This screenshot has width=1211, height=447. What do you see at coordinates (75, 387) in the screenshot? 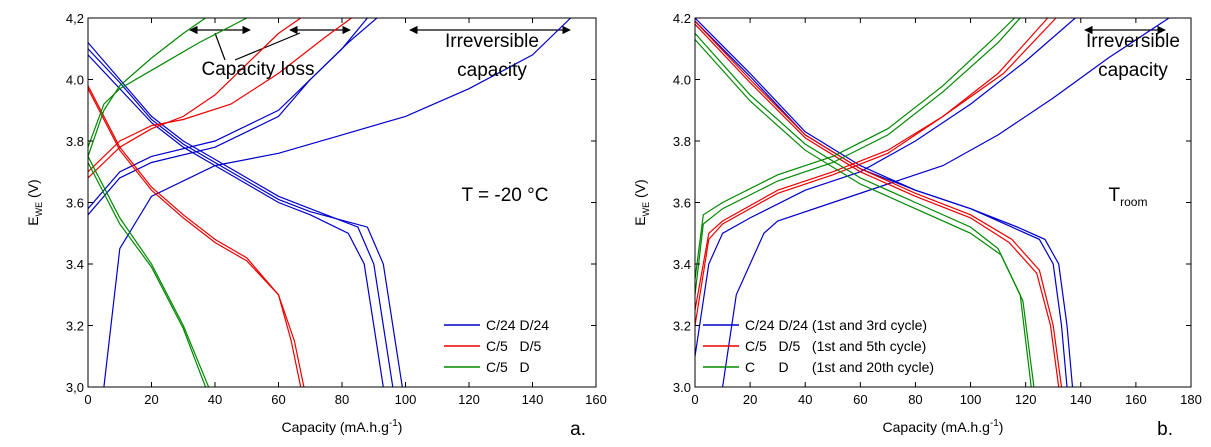
I see `y-tick-label: 3,0` at bounding box center [75, 387].